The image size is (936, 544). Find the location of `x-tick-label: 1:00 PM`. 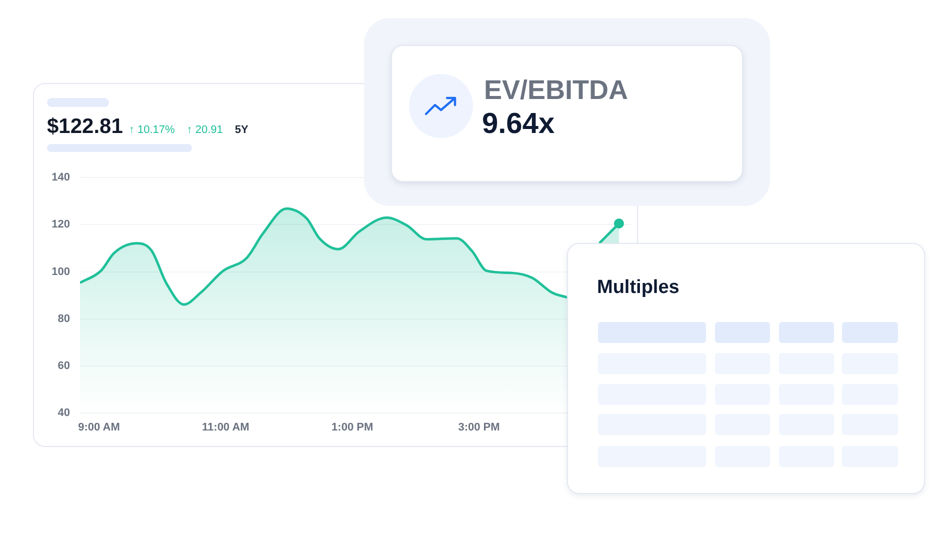

x-tick-label: 1:00 PM is located at coordinates (353, 428).